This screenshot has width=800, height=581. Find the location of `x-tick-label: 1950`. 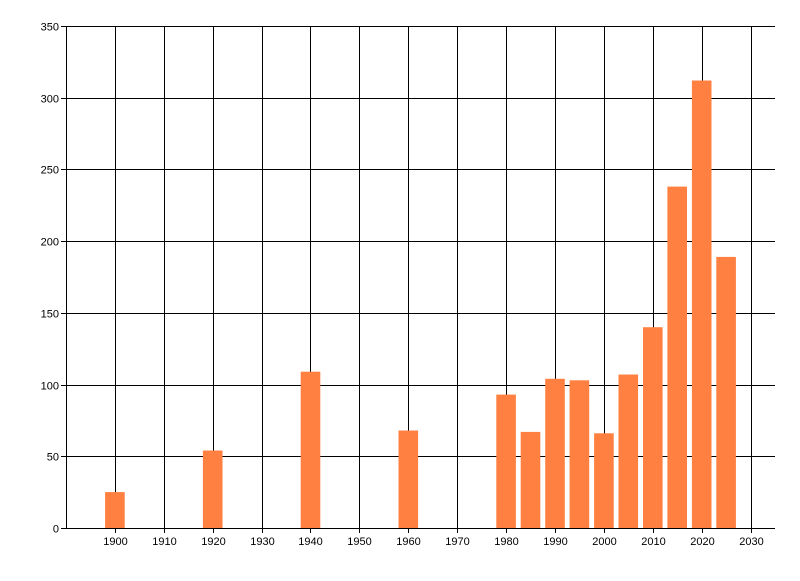

x-tick-label: 1950 is located at coordinates (359, 542).